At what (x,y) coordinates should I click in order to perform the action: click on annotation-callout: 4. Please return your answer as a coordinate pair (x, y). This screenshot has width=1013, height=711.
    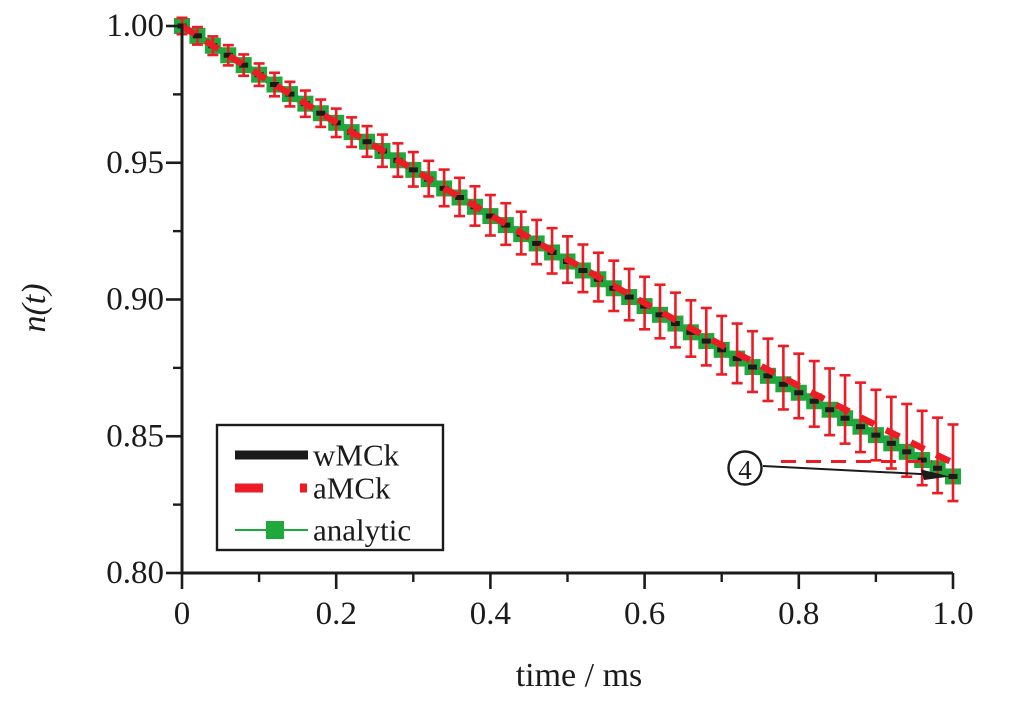
    Looking at the image, I should click on (838, 468).